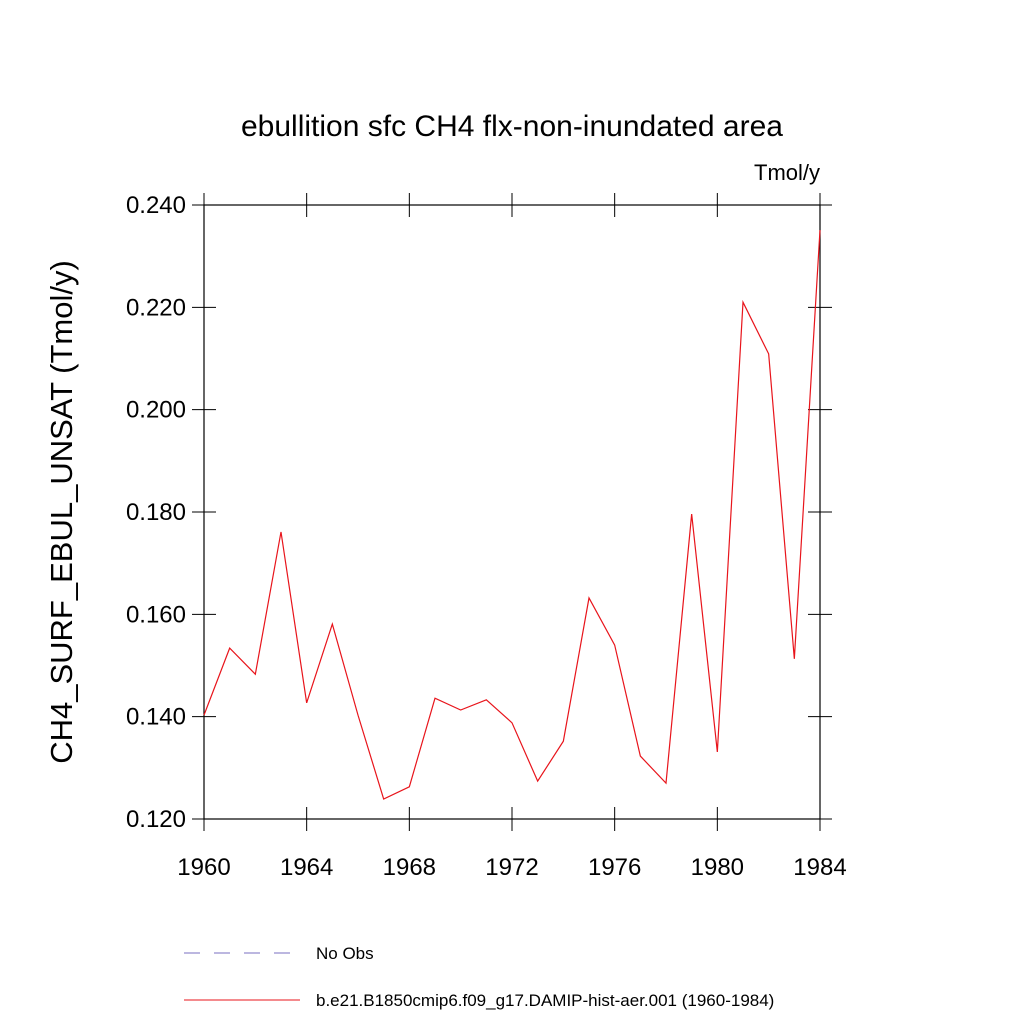 The width and height of the screenshot is (1024, 1024). Describe the element at coordinates (156, 205) in the screenshot. I see `y-tick-label: 0.240` at that location.